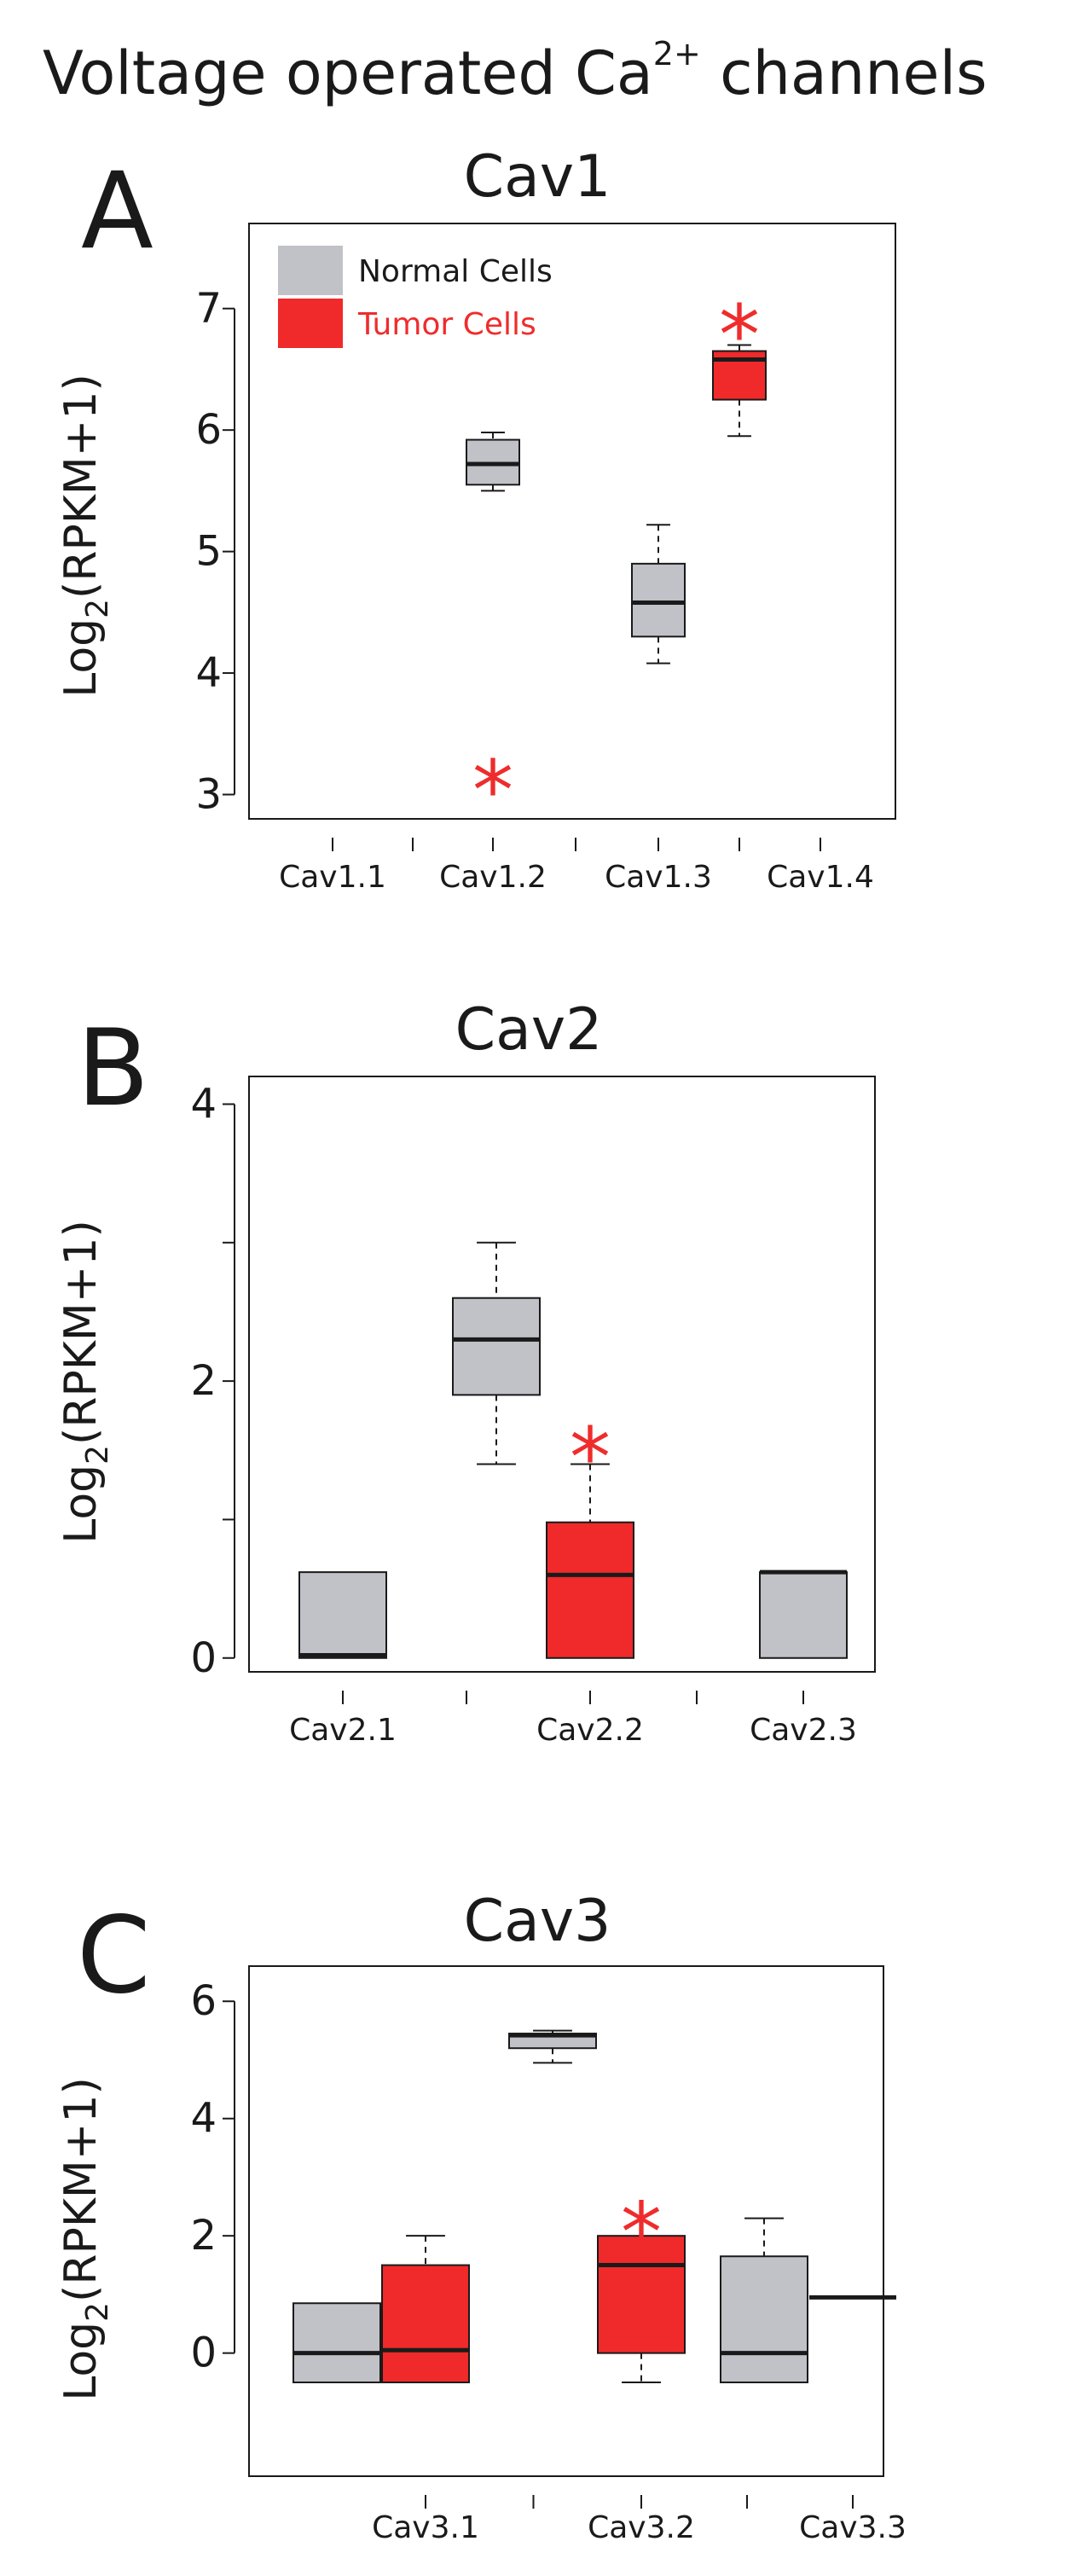 Image resolution: width=1089 pixels, height=2576 pixels. What do you see at coordinates (537, 1921) in the screenshot?
I see `panel-title-cav3: Cav3` at bounding box center [537, 1921].